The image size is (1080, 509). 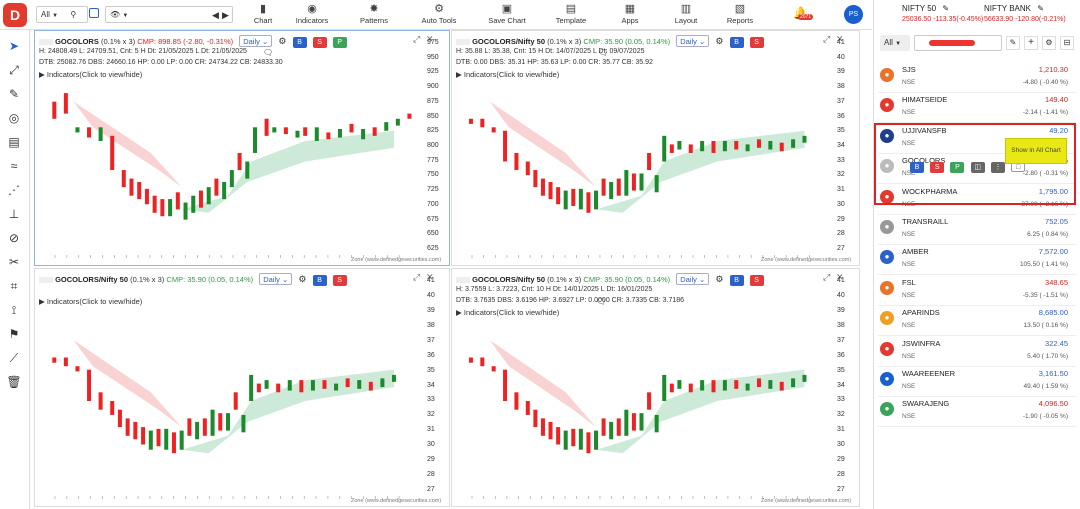 What do you see at coordinates (169, 14) in the screenshot?
I see `symbol-search: 👁 ▼ ◀ ▶` at bounding box center [169, 14].